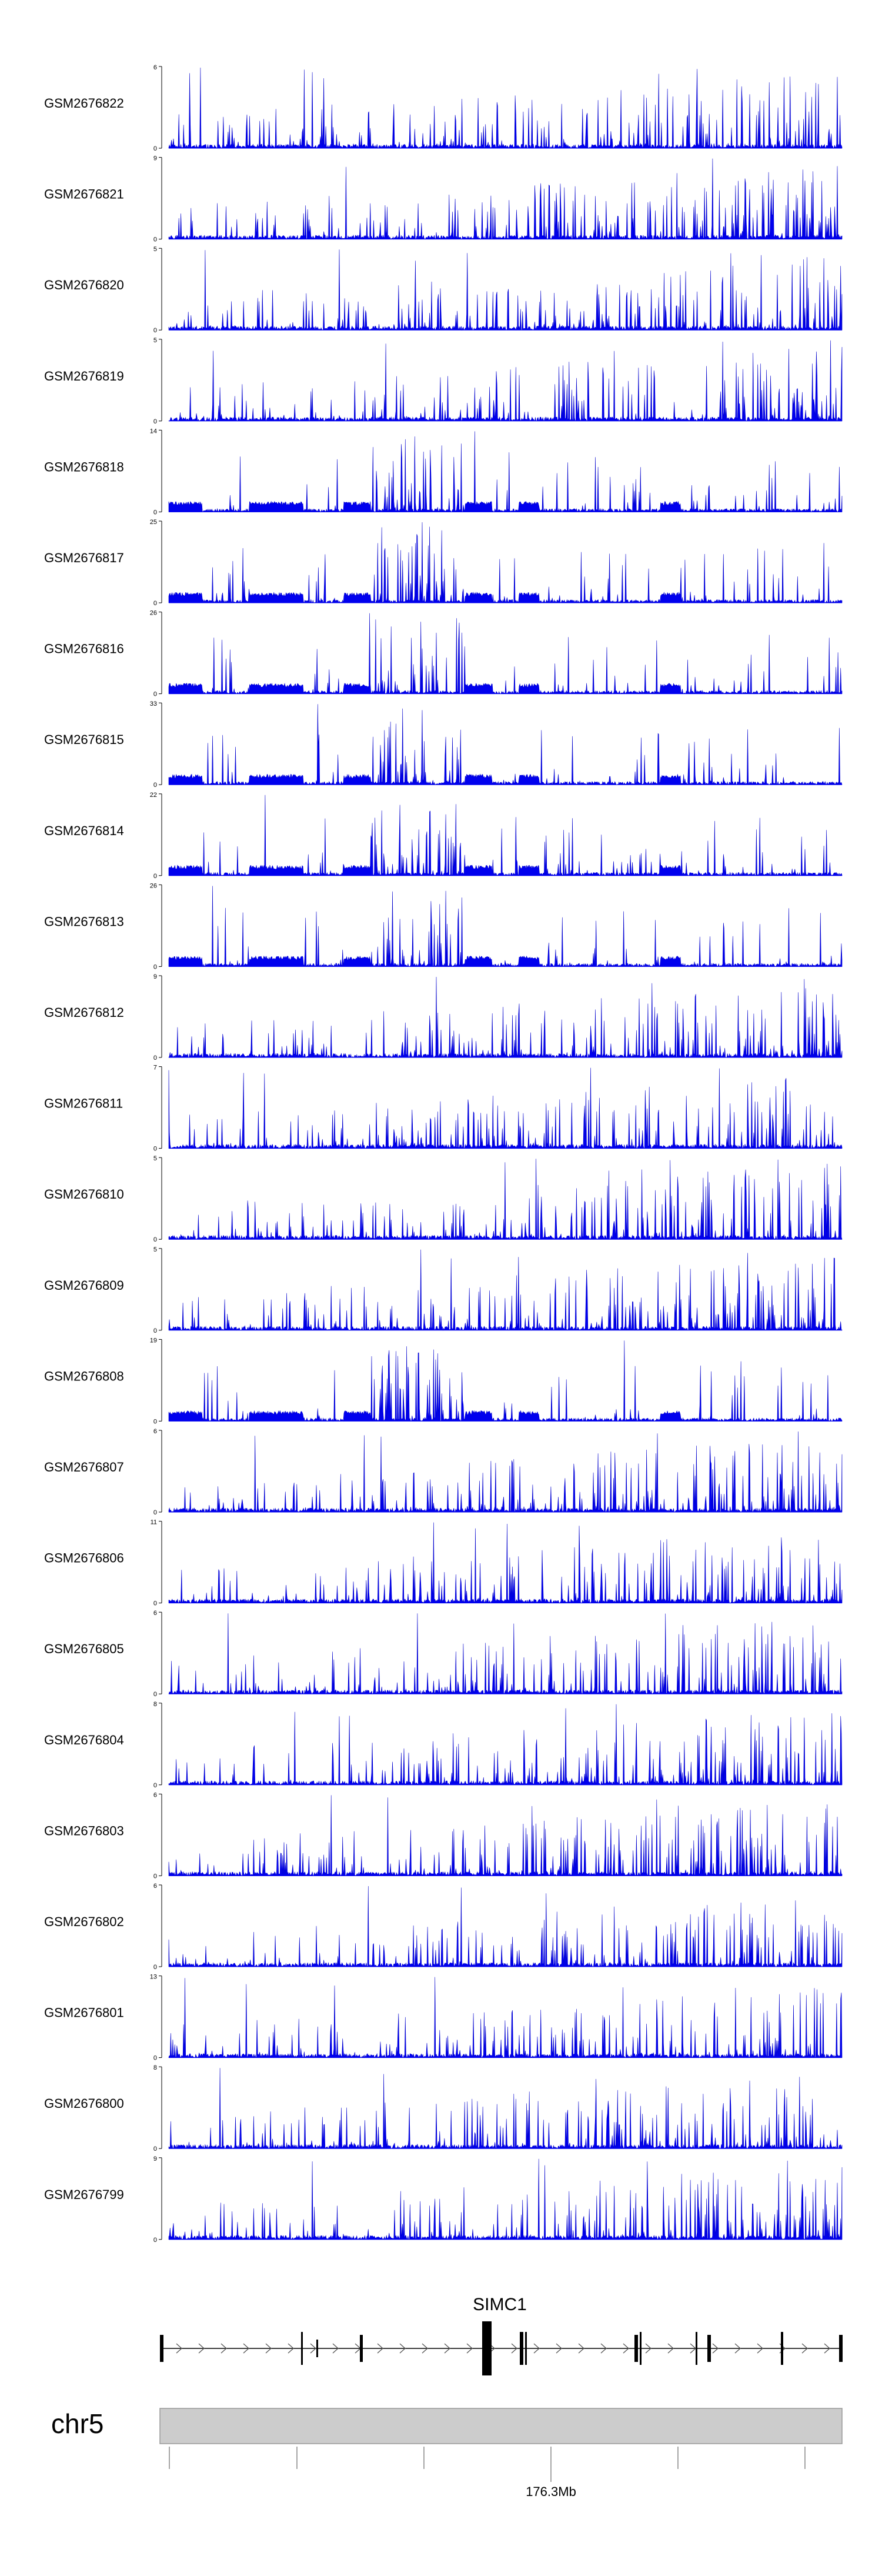 The height and width of the screenshot is (2576, 882). I want to click on track-label: GSM2676804, so click(84, 1740).